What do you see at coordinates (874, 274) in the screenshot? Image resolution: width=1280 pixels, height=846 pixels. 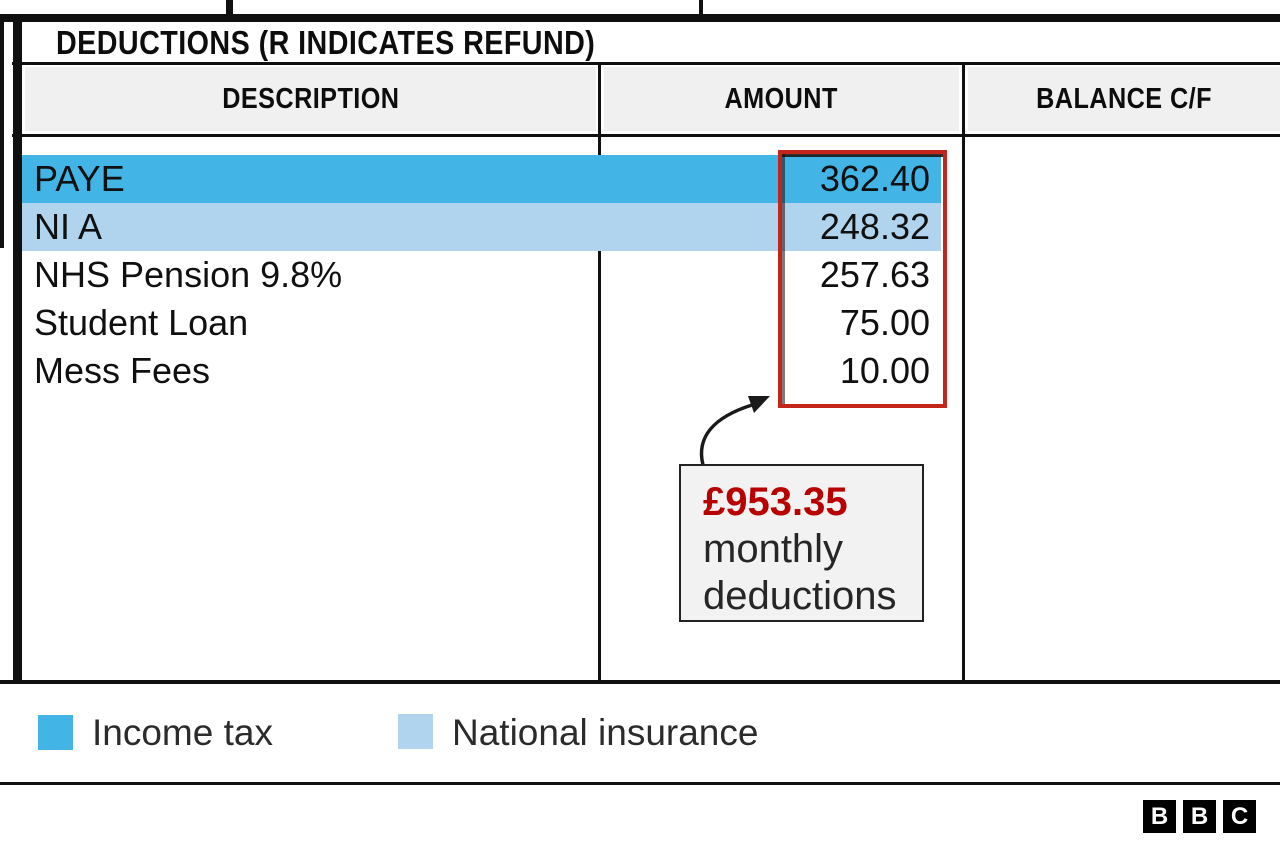 I see `row-amount-nhs-pension: 257.63` at bounding box center [874, 274].